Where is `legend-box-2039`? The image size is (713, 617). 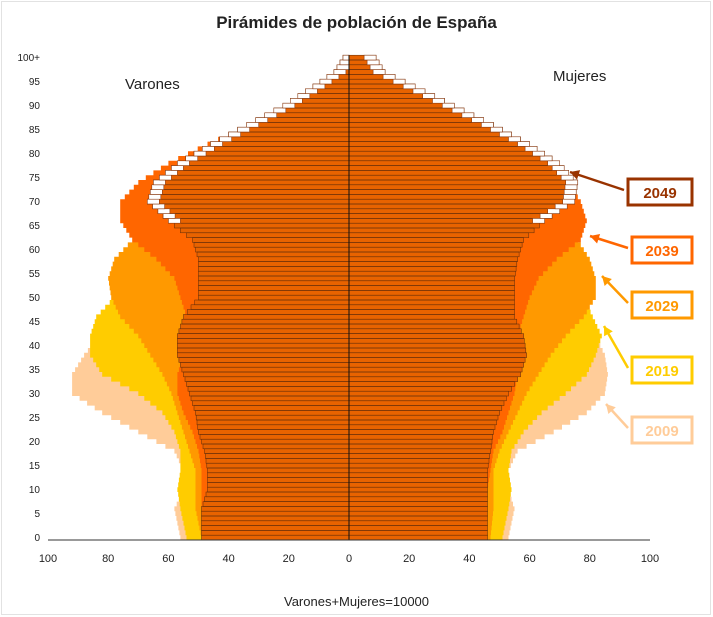
legend-box-2039 is located at coordinates (662, 250).